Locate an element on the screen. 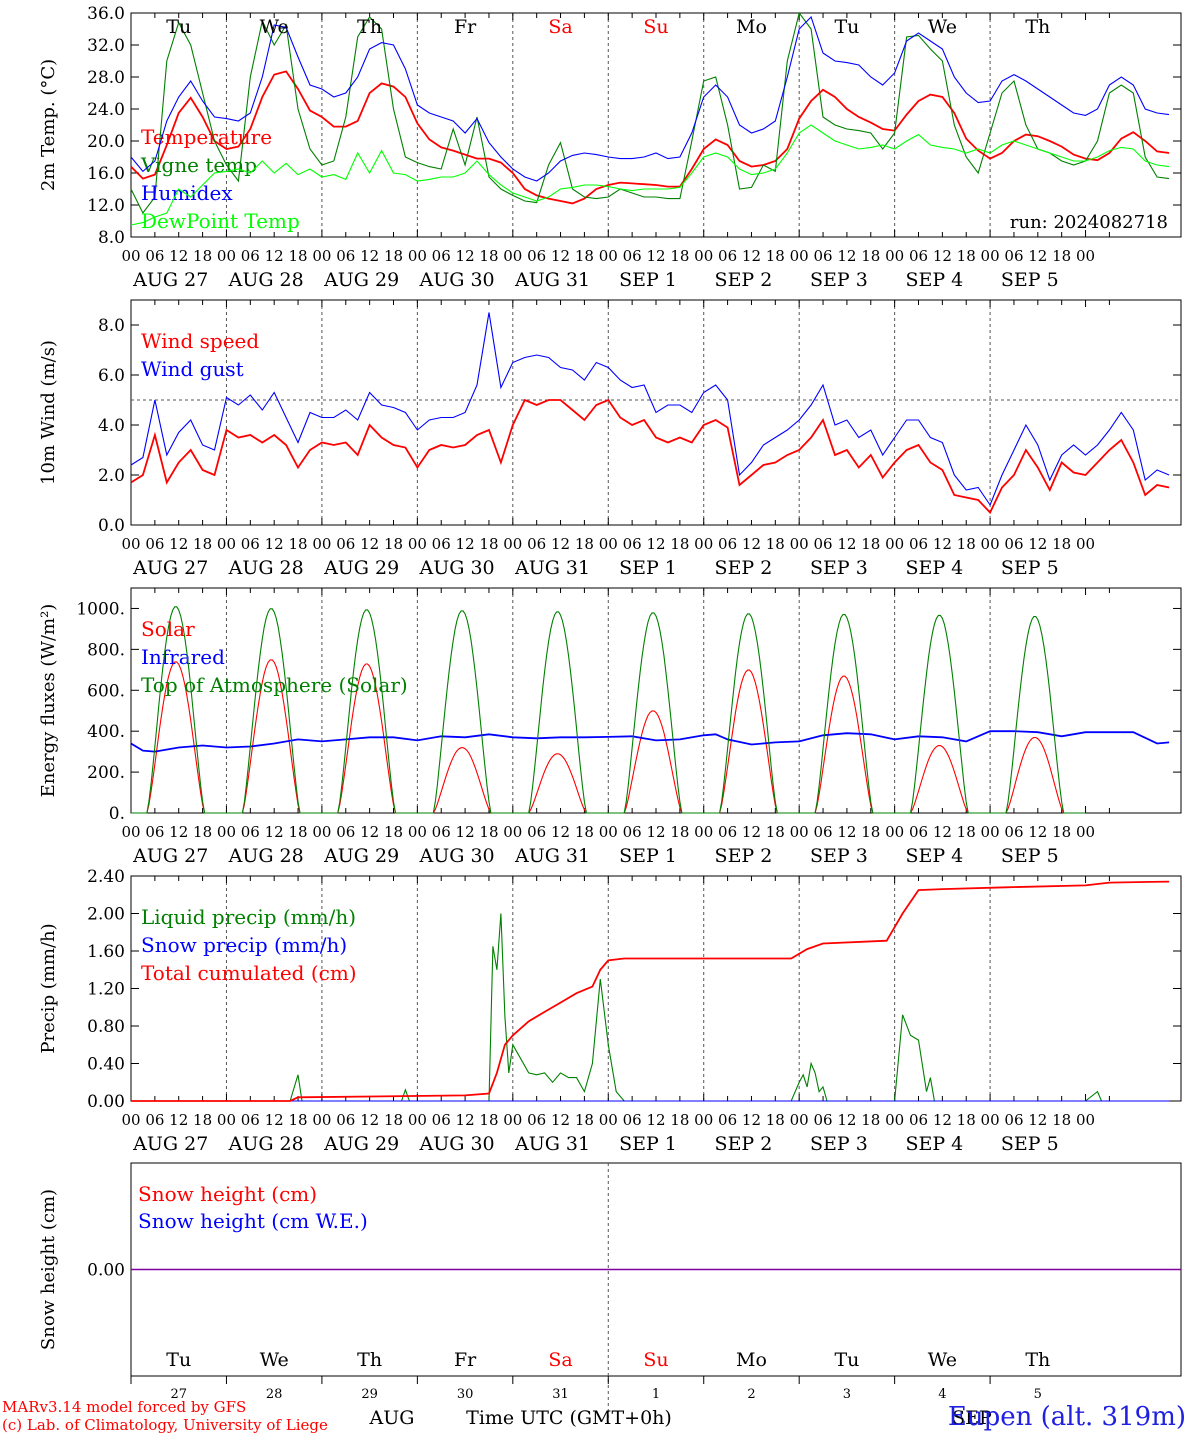  weekday-label-bottom: Th is located at coordinates (369, 1360).